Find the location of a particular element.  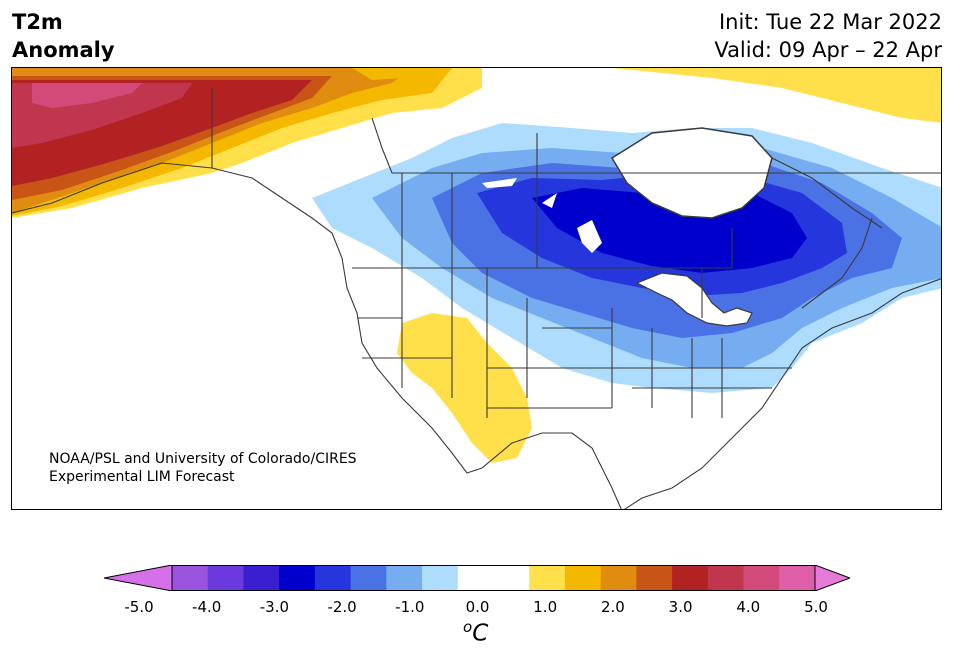

colorbar-tick-label: 0.0 is located at coordinates (477, 607).